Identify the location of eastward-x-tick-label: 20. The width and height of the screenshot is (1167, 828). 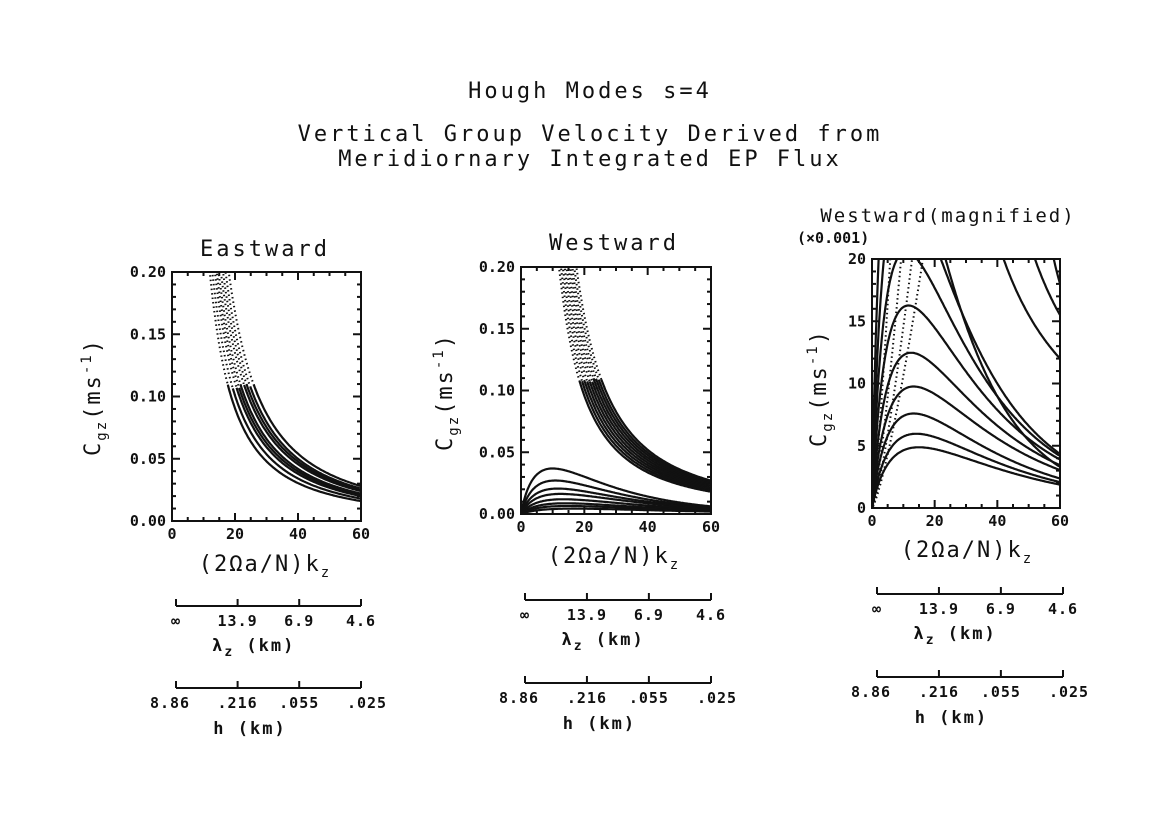
(235, 534).